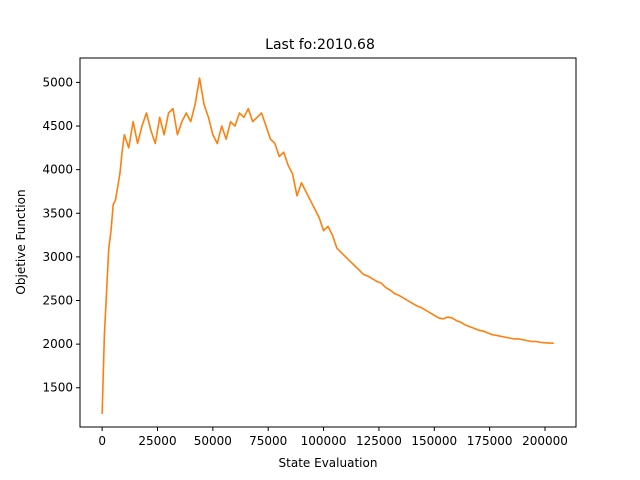 Image resolution: width=640 pixels, height=480 pixels. I want to click on y-tick-label: 5000, so click(57, 82).